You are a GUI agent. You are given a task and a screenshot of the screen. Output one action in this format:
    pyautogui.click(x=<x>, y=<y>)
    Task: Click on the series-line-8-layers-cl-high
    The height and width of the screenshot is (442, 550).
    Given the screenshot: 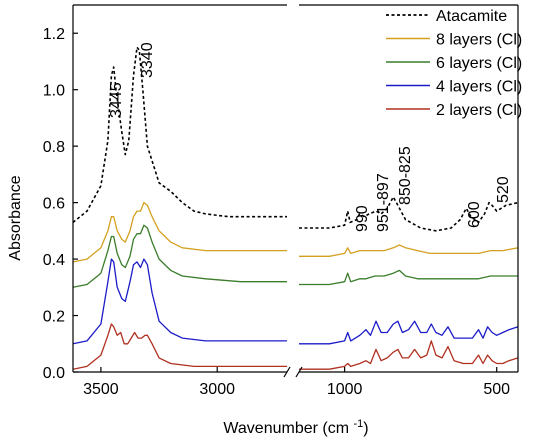 What is the action you would take?
    pyautogui.click(x=179, y=232)
    